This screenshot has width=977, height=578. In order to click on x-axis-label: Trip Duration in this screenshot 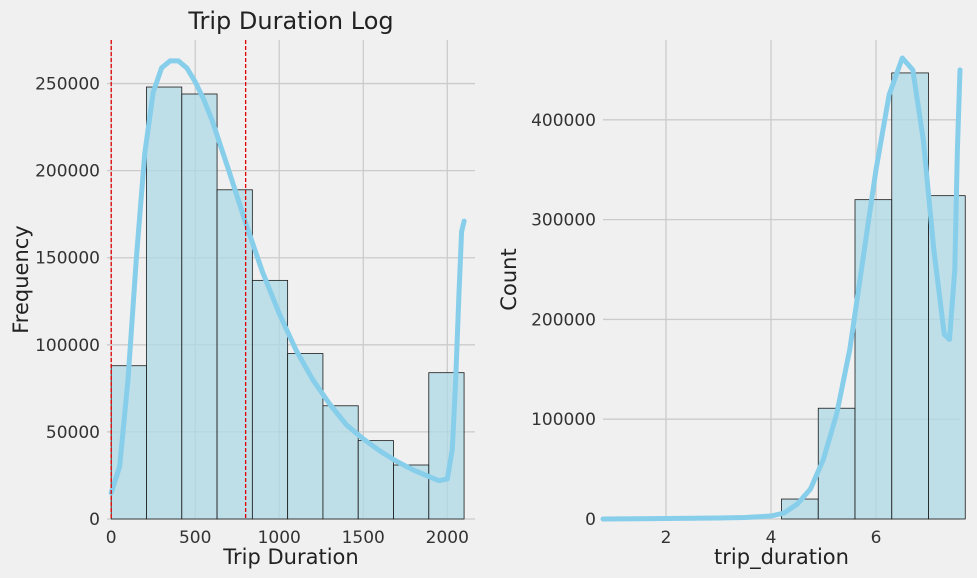, I will do `click(290, 557)`.